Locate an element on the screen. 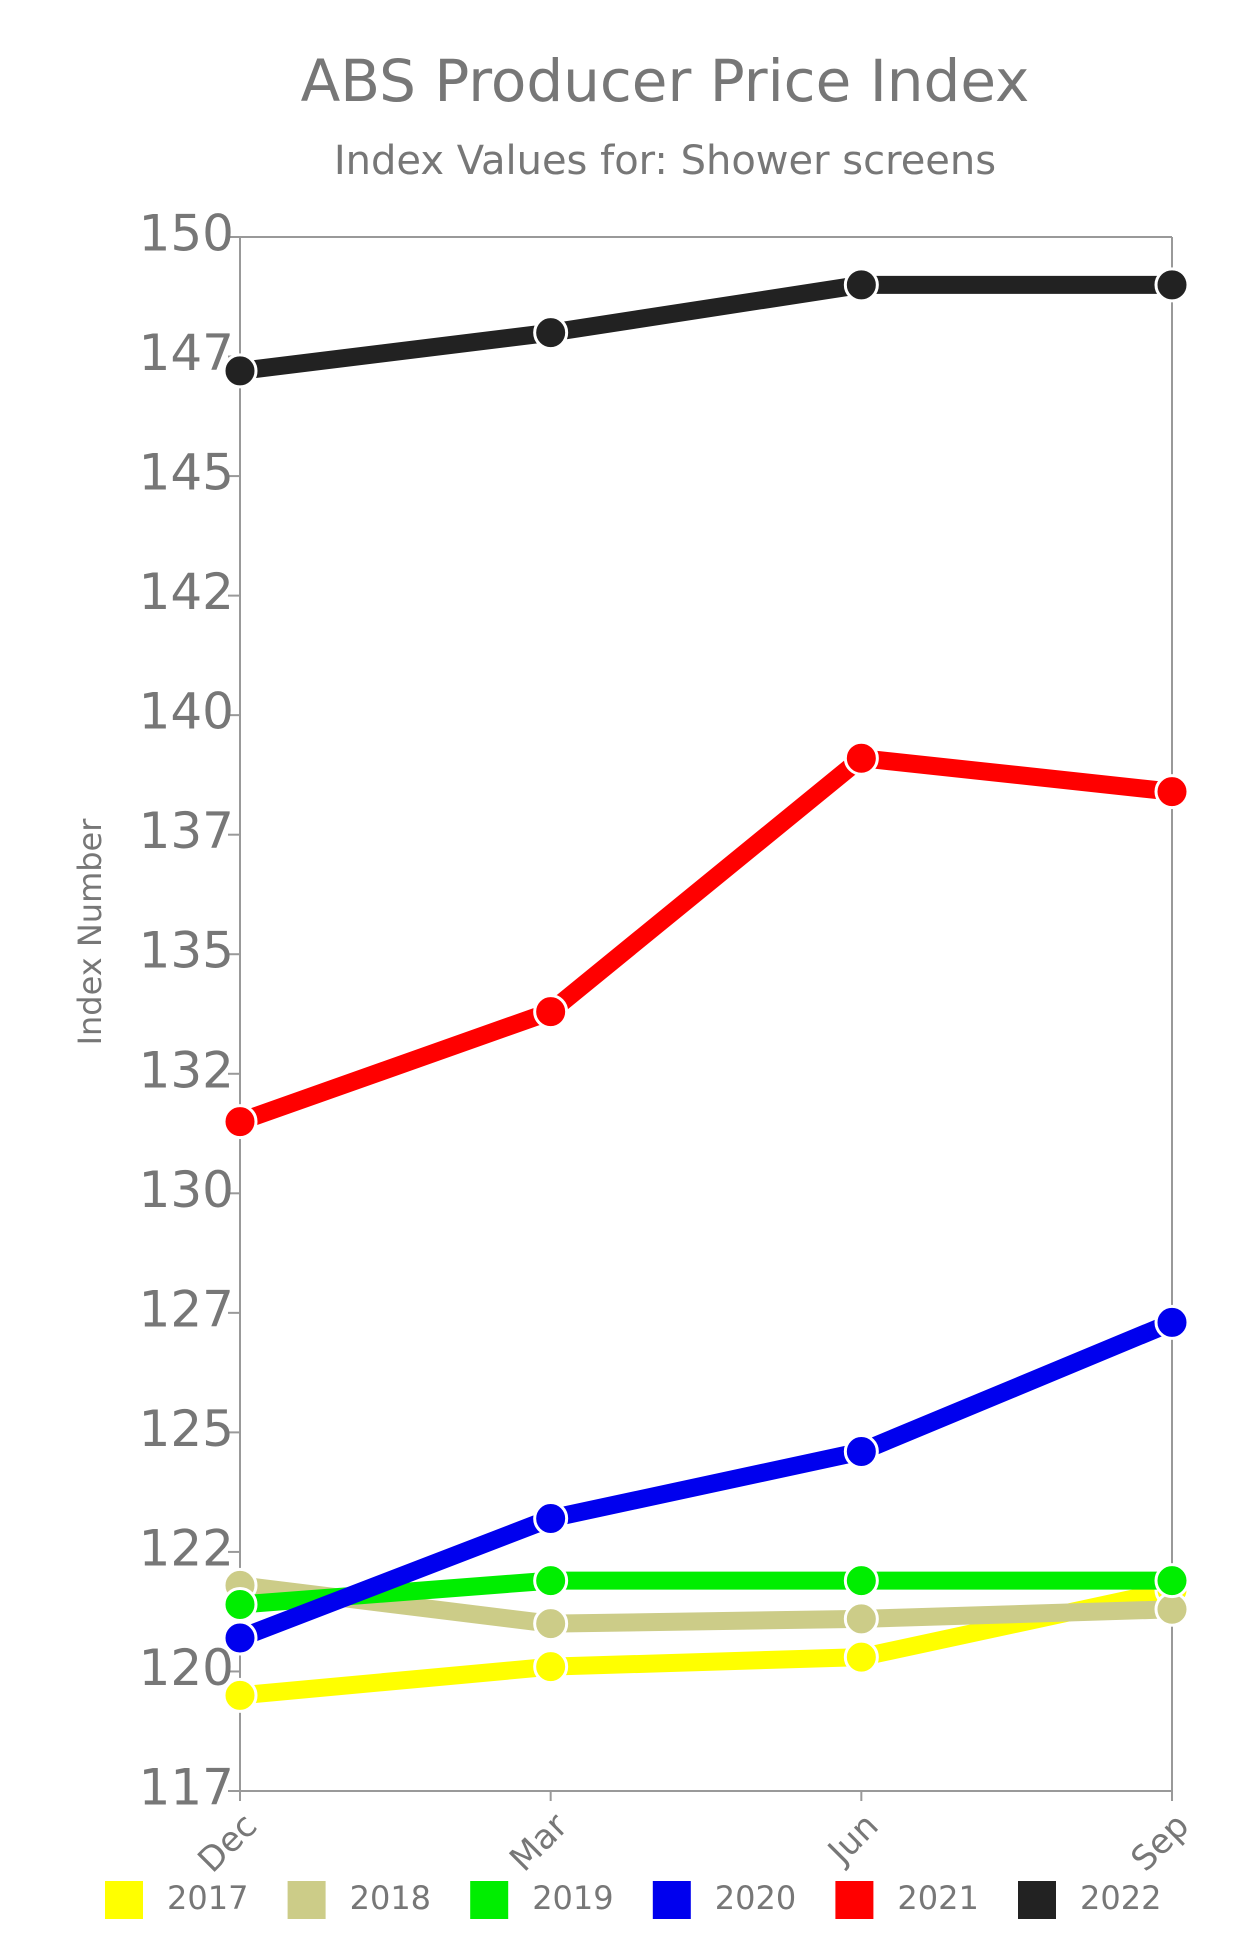  y-tick-label: 130 is located at coordinates (186, 1190).